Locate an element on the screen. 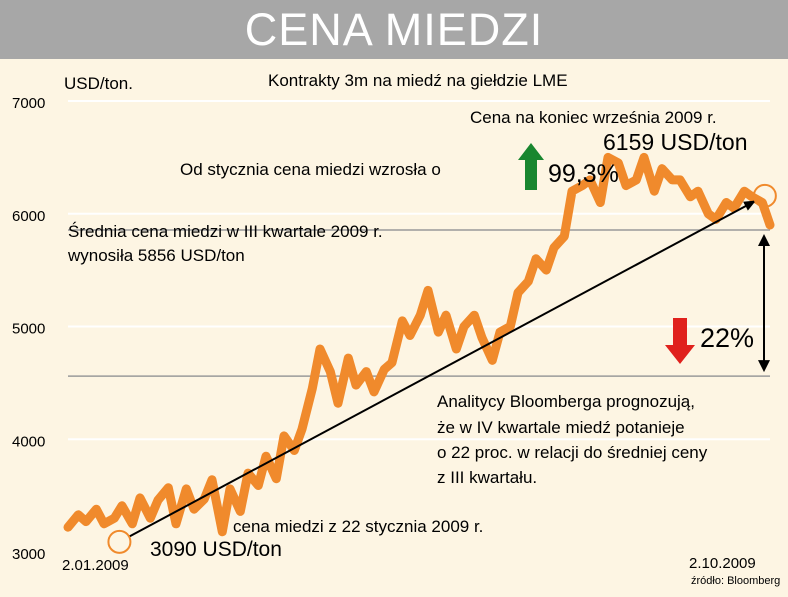  average-line2: wynosiła 5856 USD/ton is located at coordinates (156, 255).